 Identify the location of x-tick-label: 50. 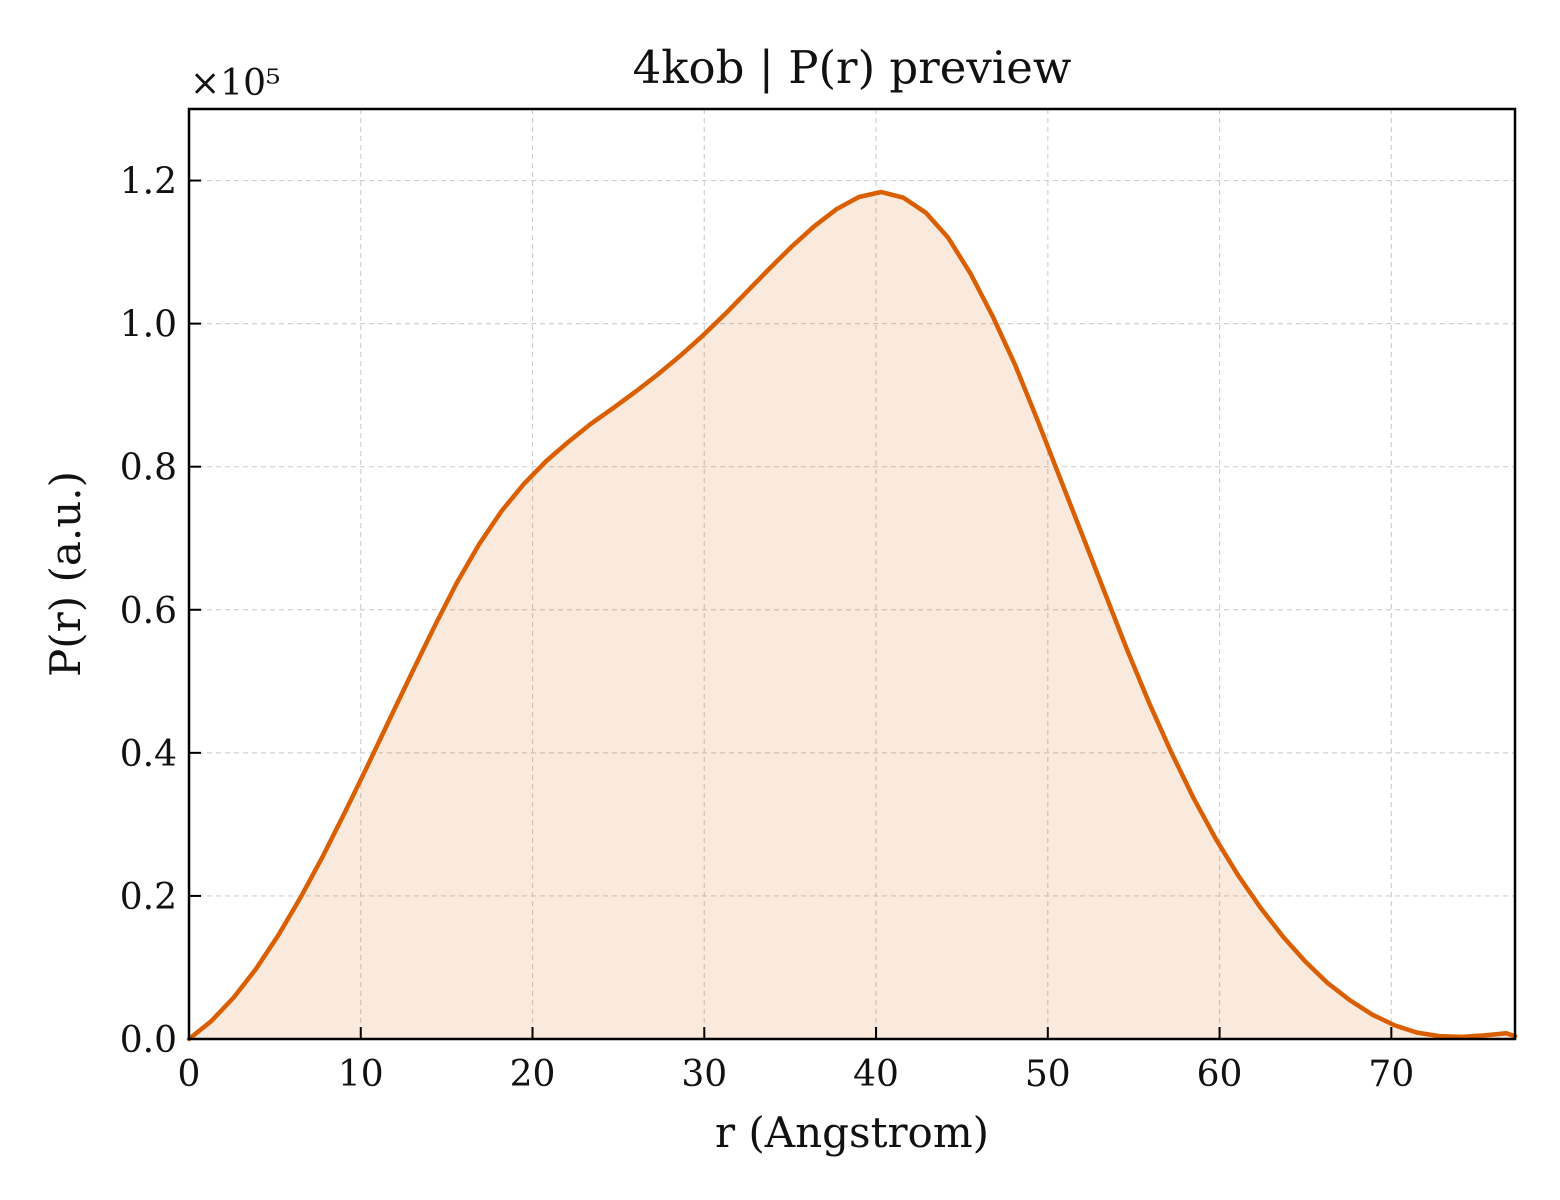
(1048, 1074).